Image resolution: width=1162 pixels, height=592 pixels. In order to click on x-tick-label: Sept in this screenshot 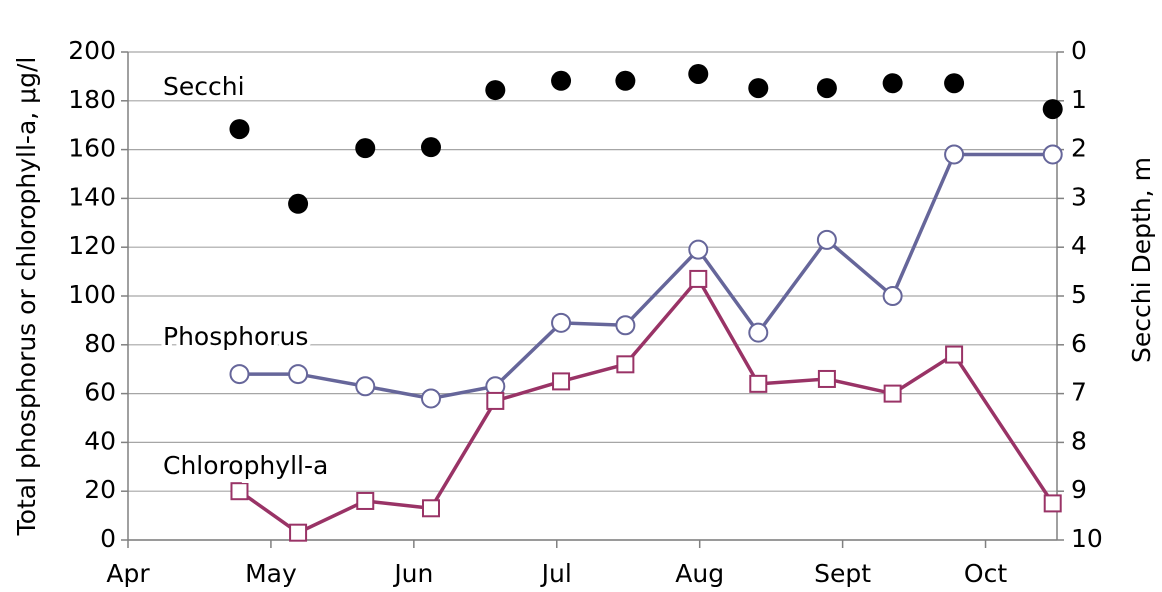, I will do `click(842, 573)`.